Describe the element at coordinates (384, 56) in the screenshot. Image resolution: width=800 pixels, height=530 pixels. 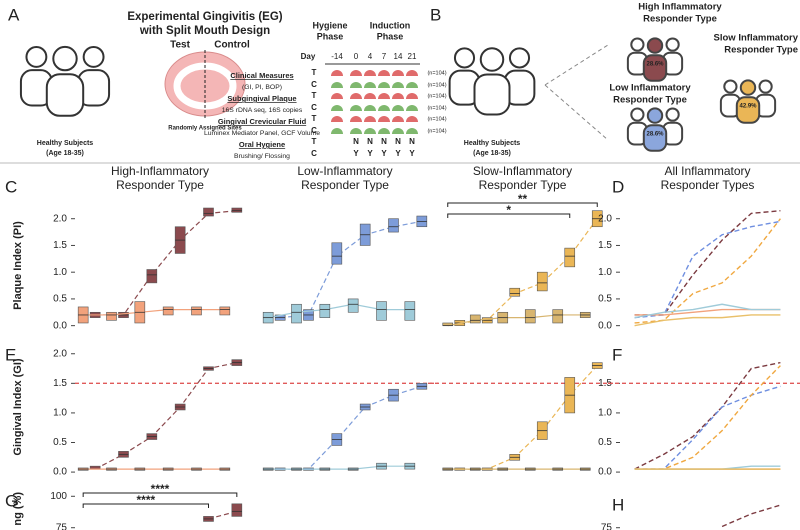
I see `day-tick: 7` at that location.